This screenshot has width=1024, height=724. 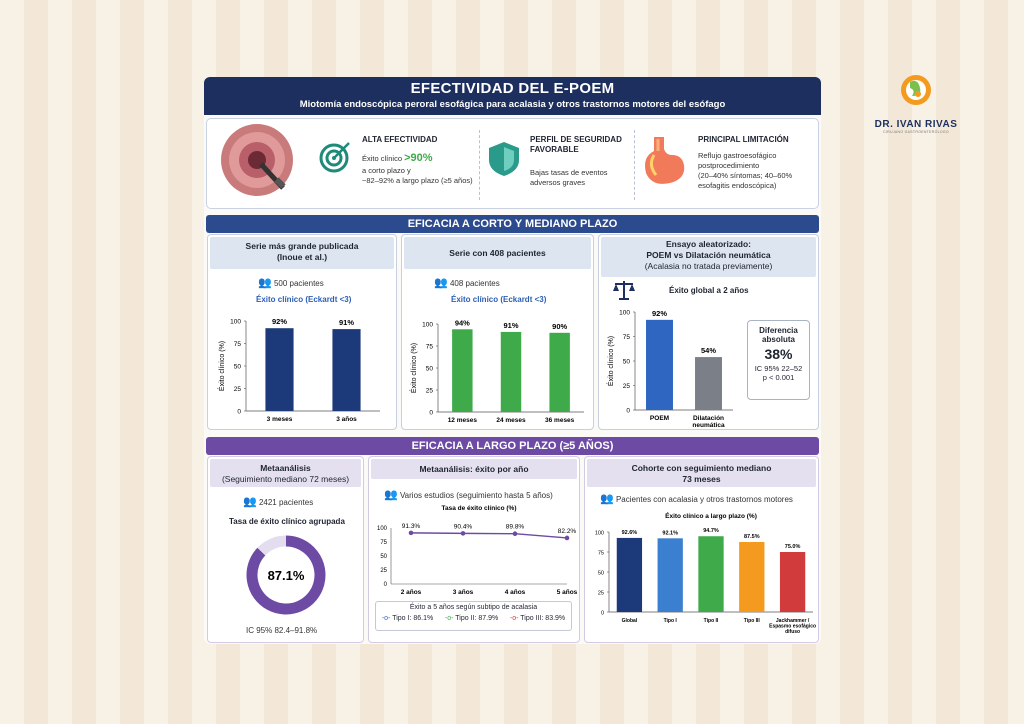 What do you see at coordinates (559, 326) in the screenshot?
I see `data-label: 90%` at bounding box center [559, 326].